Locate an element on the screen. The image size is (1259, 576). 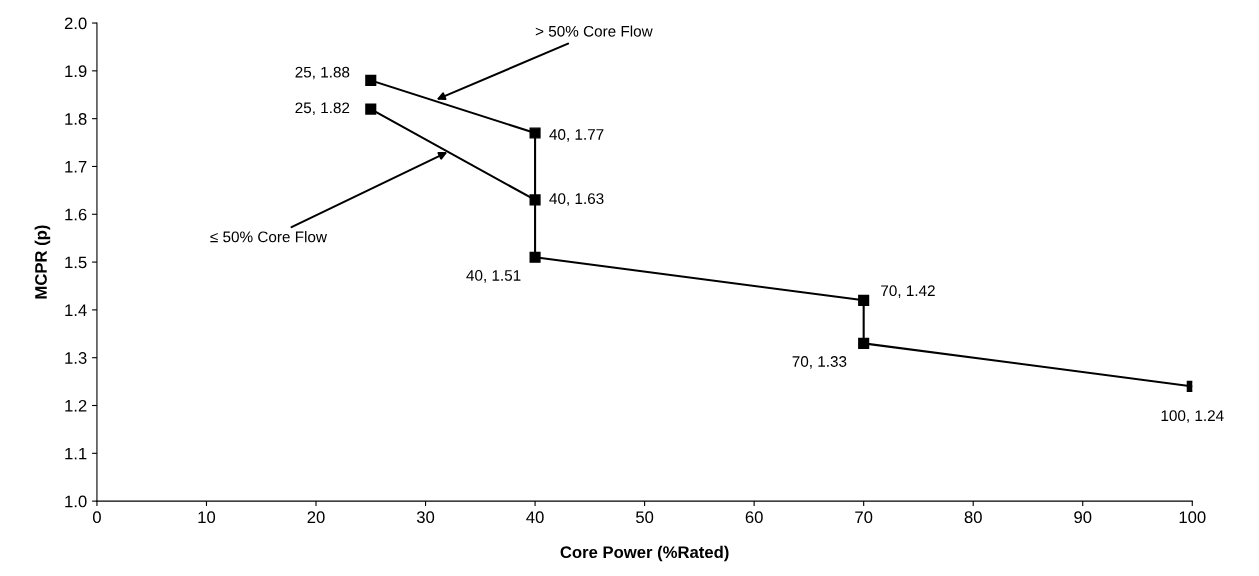
data-label: 70, 1.42 is located at coordinates (908, 291).